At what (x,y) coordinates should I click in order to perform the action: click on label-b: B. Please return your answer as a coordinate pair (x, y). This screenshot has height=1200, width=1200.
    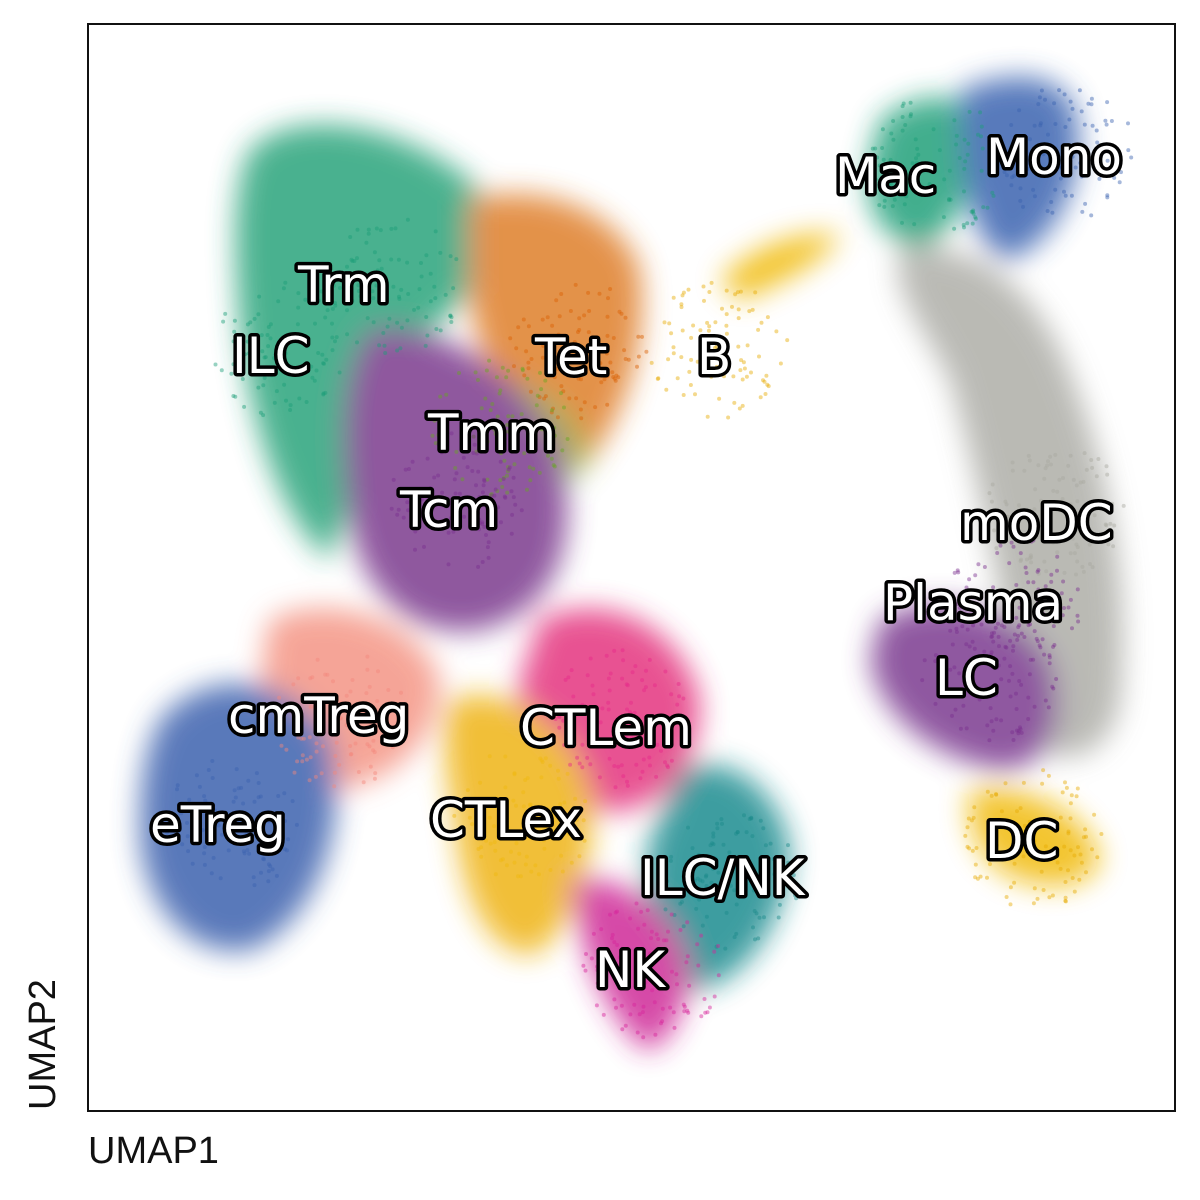
    Looking at the image, I should click on (714, 357).